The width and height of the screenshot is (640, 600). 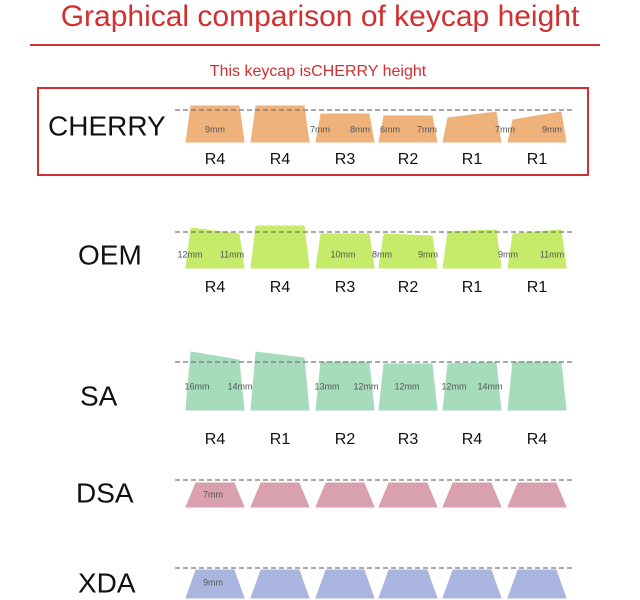 What do you see at coordinates (105, 492) in the screenshot?
I see `profile-name: DSA` at bounding box center [105, 492].